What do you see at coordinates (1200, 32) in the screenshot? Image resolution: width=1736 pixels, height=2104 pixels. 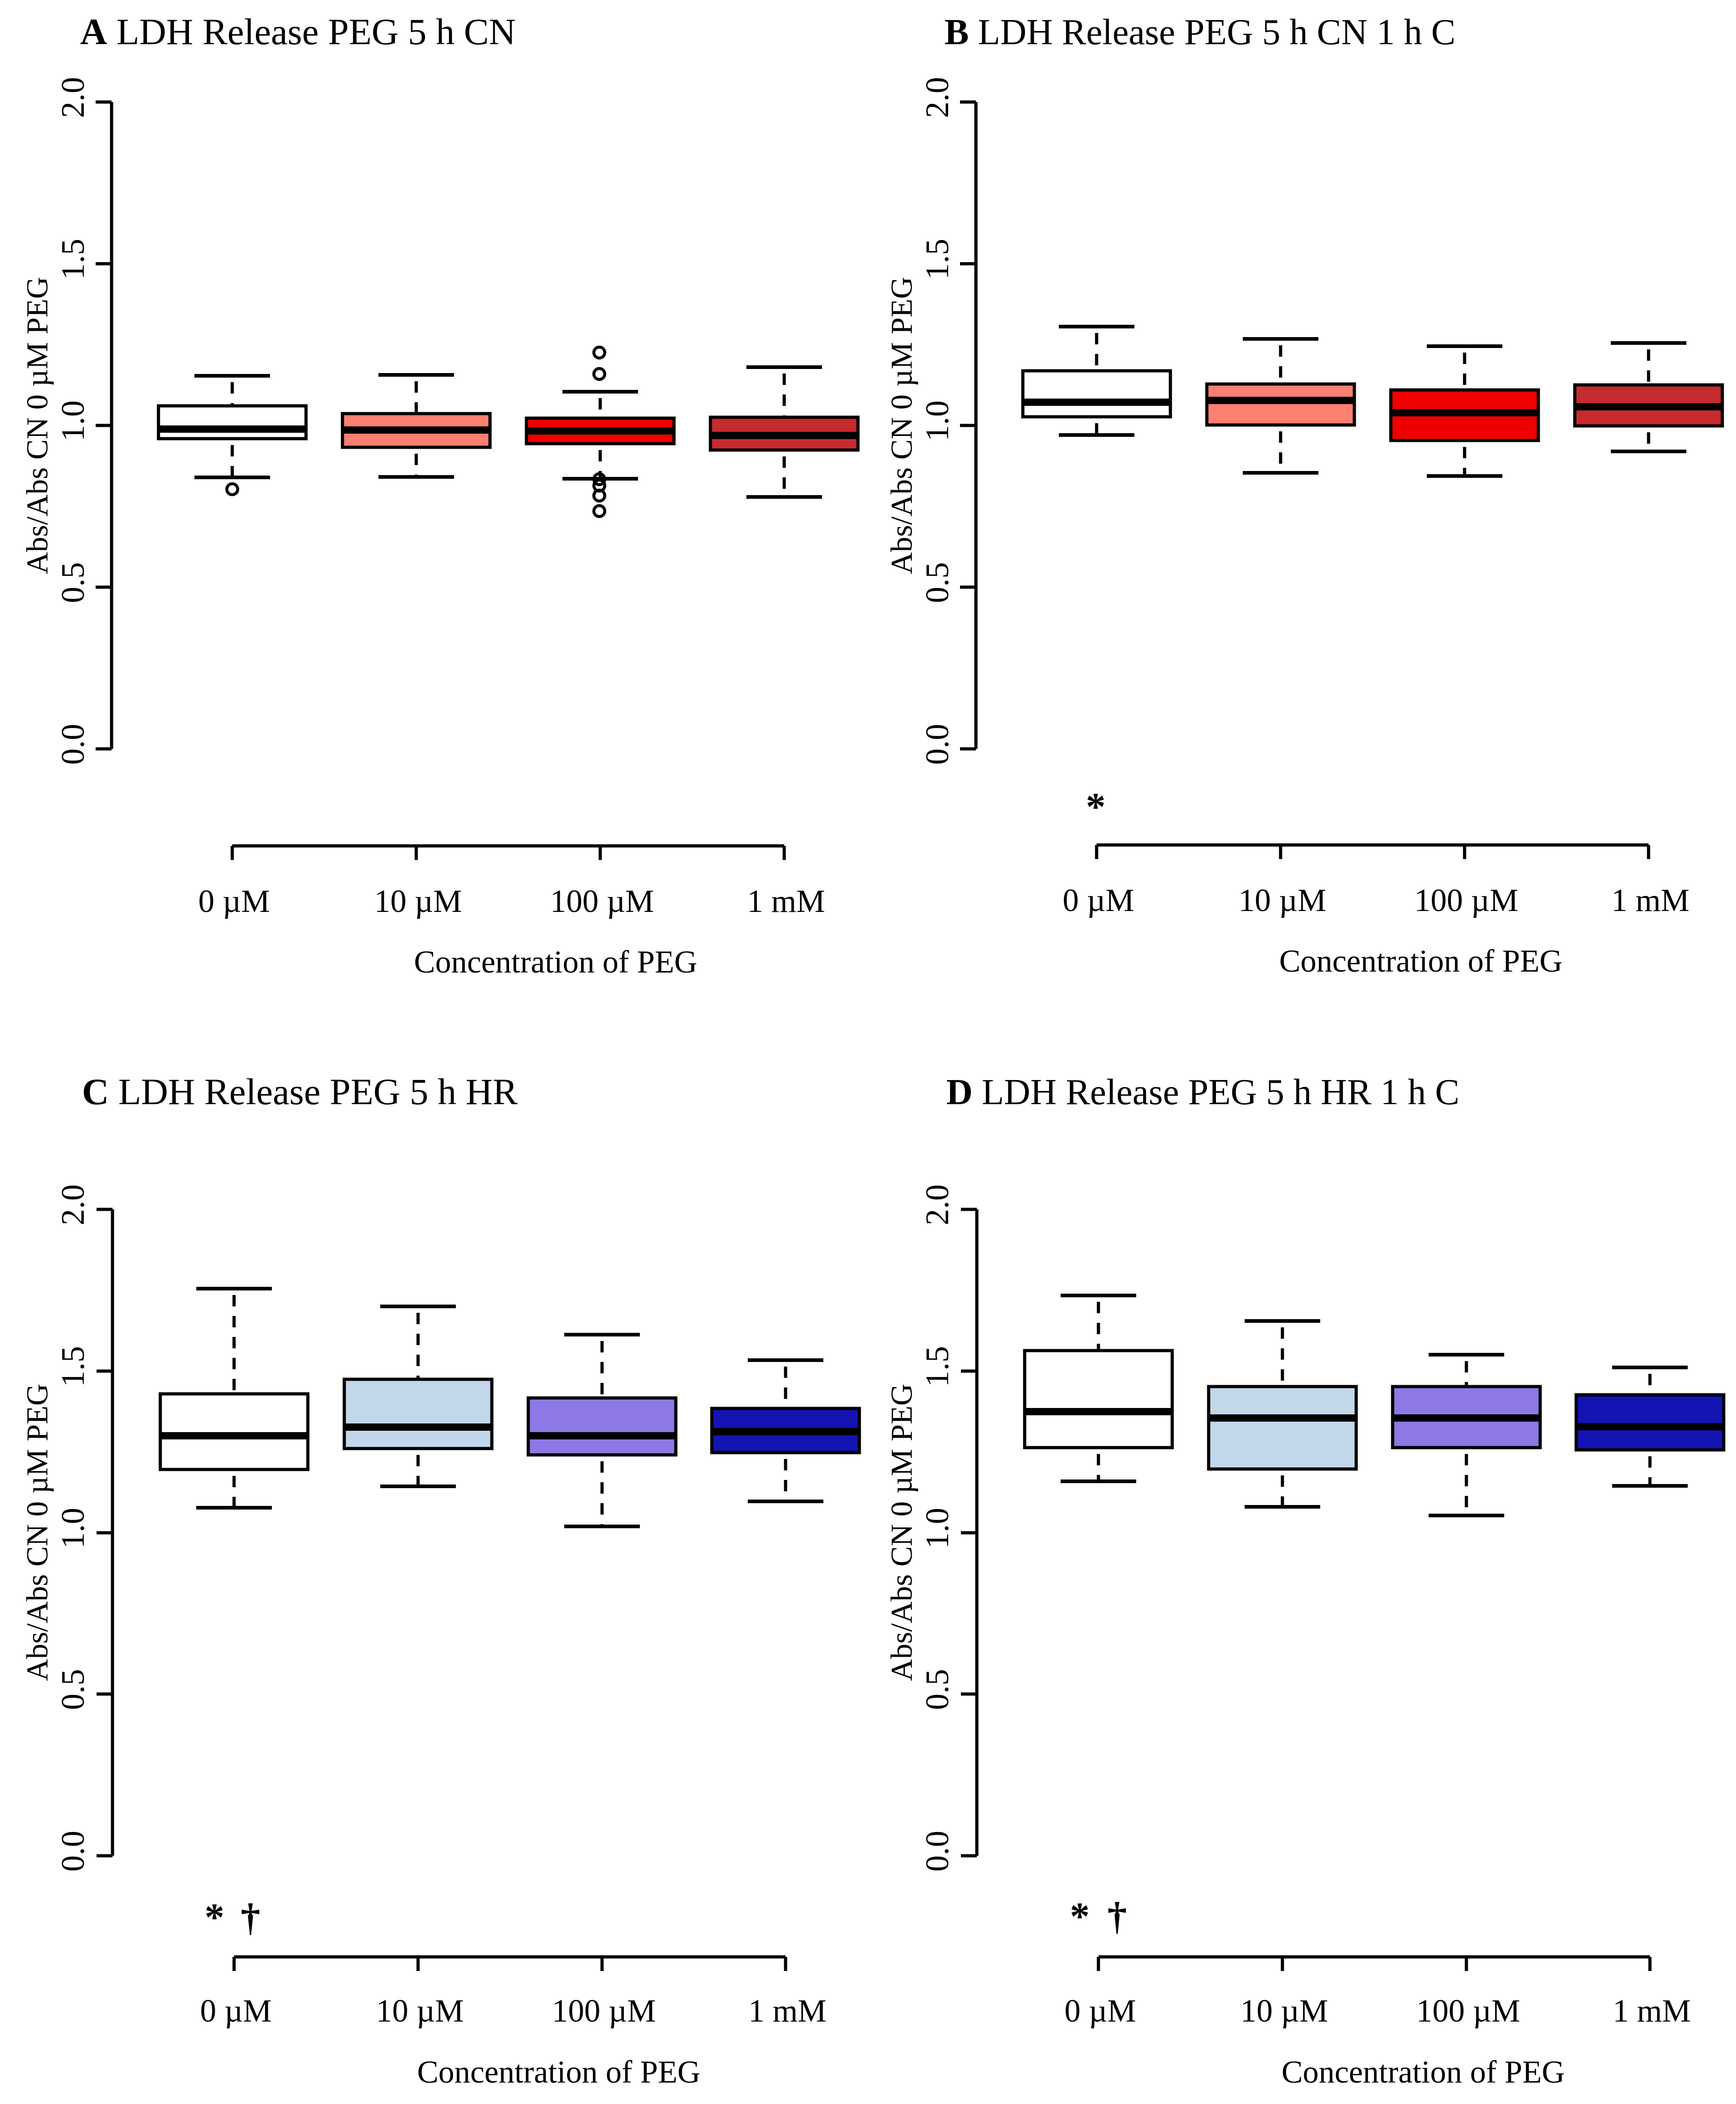 I see `svg-text: B LDH Release PEG 5 h CN 1 h C` at bounding box center [1200, 32].